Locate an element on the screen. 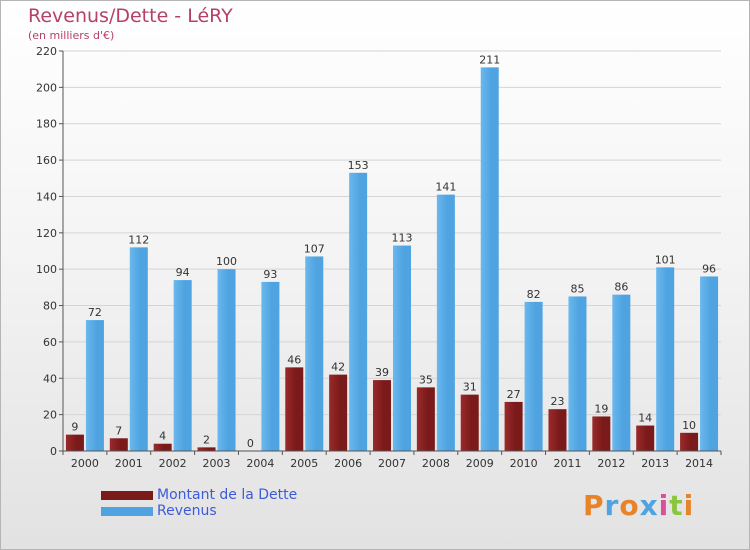 The height and width of the screenshot is (550, 750). data-label-dette-2001: 7 is located at coordinates (118, 430).